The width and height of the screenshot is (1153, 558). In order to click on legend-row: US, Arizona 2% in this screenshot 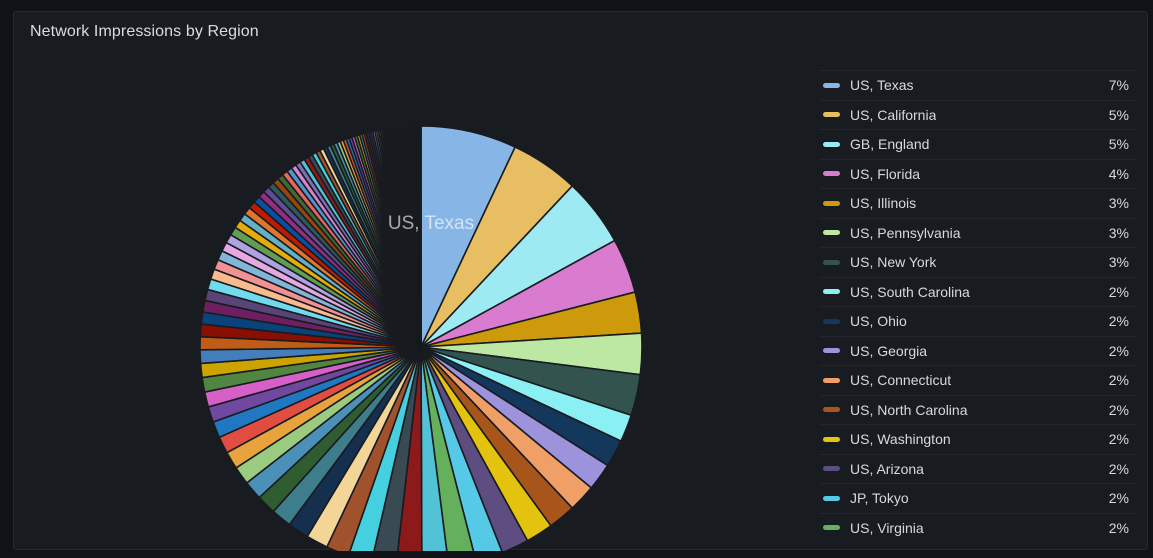, I will do `click(978, 468)`.